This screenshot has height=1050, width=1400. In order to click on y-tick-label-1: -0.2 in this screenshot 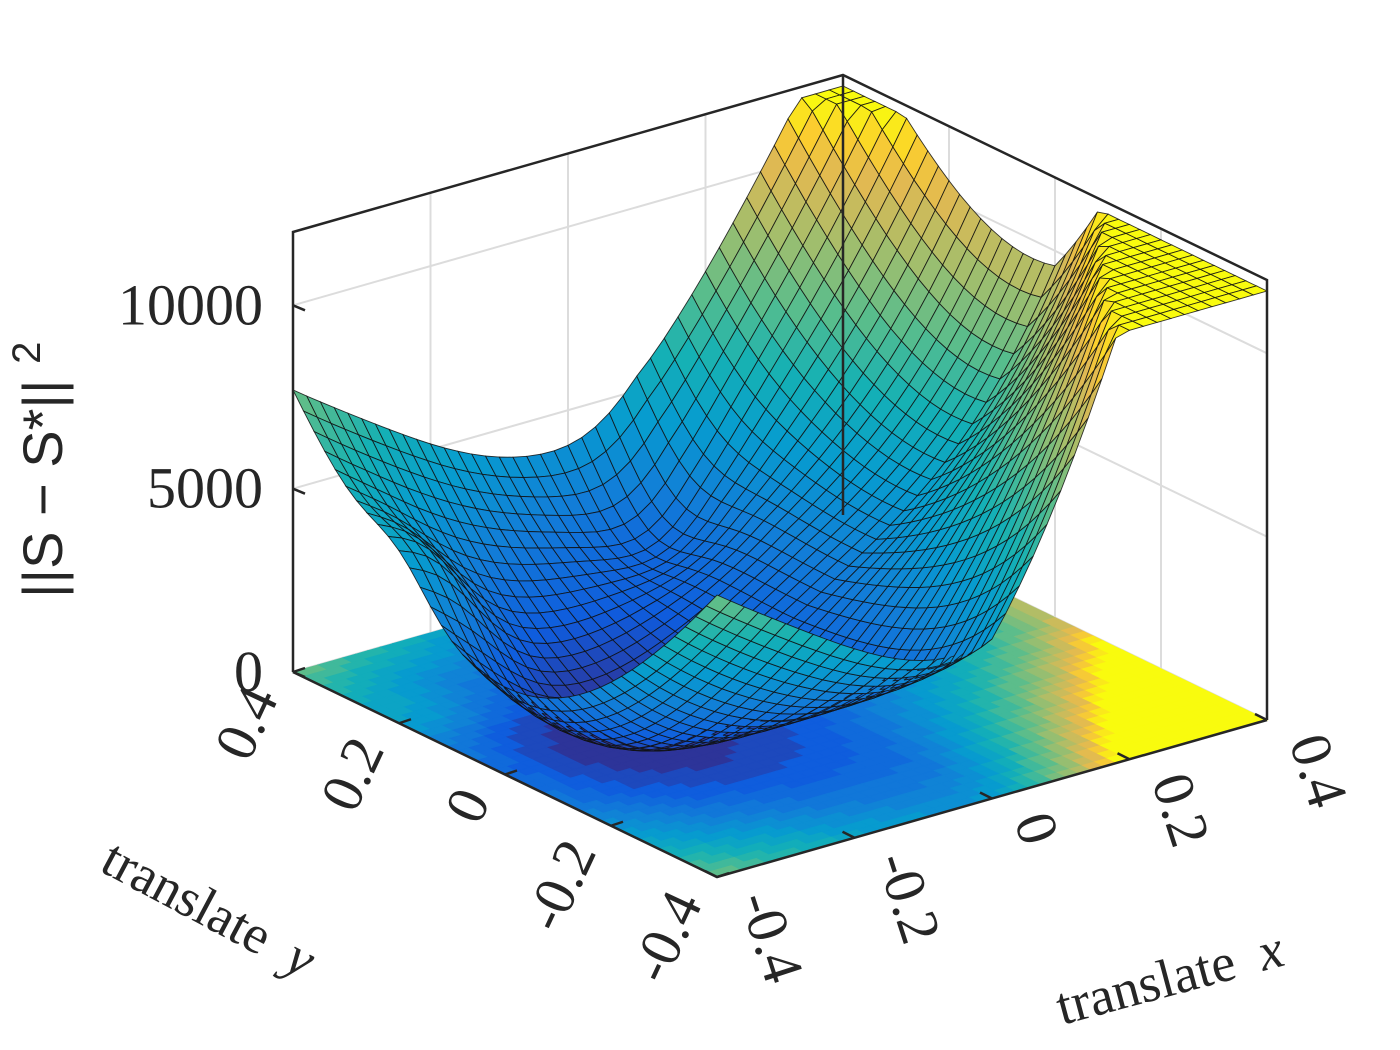, I will do `click(560, 885)`.